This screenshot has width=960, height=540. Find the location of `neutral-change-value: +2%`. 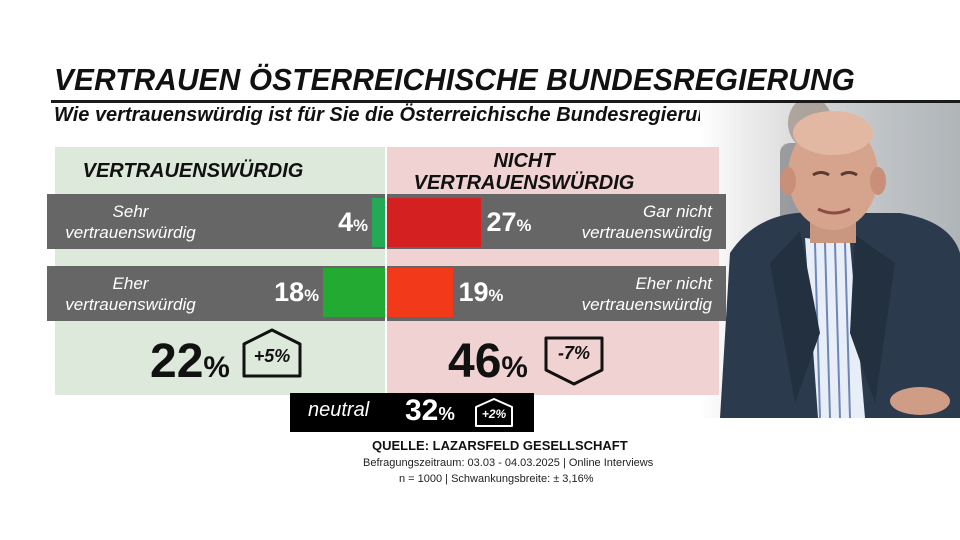

neutral-change-value: +2% is located at coordinates (494, 414).